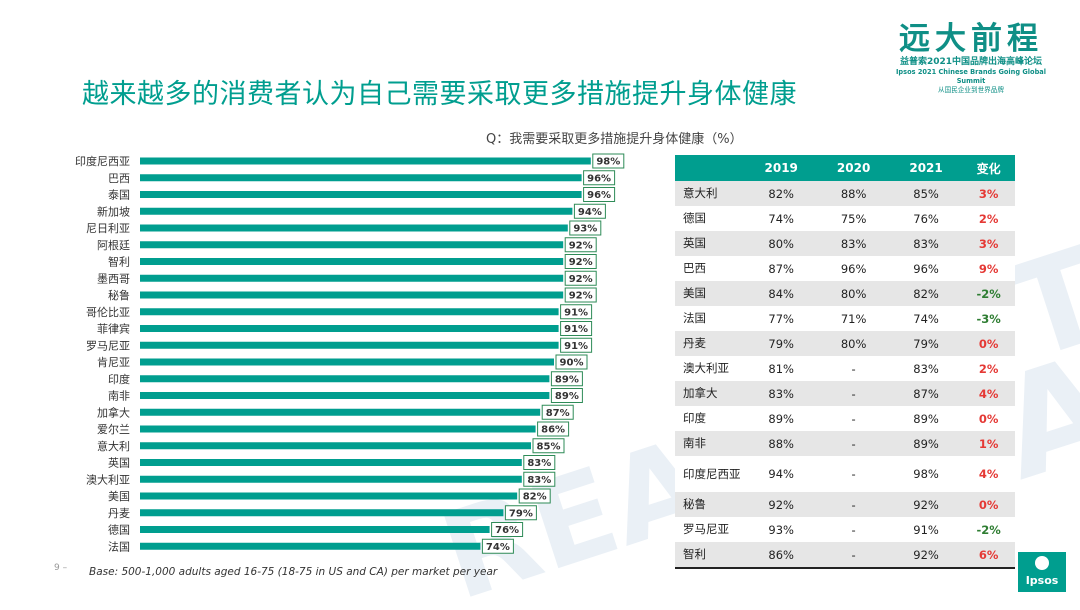  I want to click on table-row: 加拿大 83% -87% 4%, so click(845, 393).